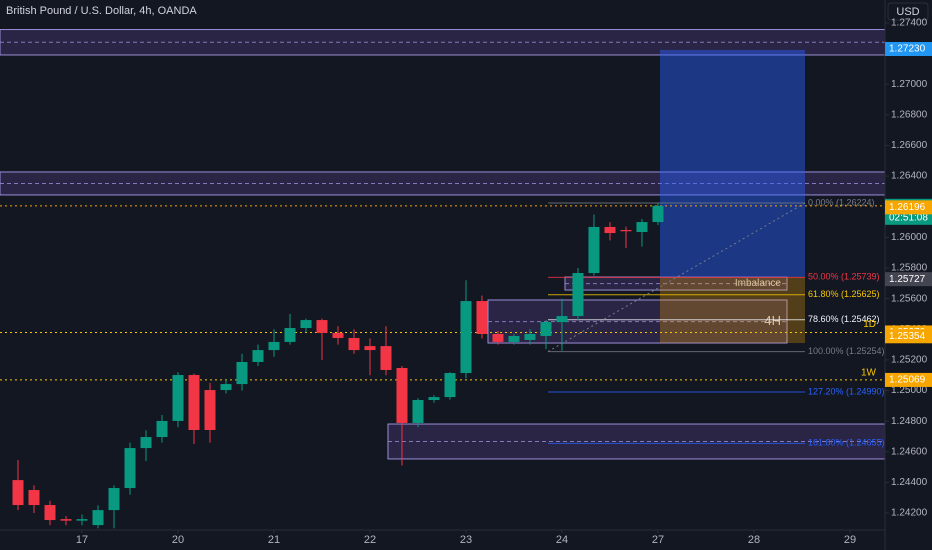  Describe the element at coordinates (562, 540) in the screenshot. I see `x-tick-label: 24` at that location.